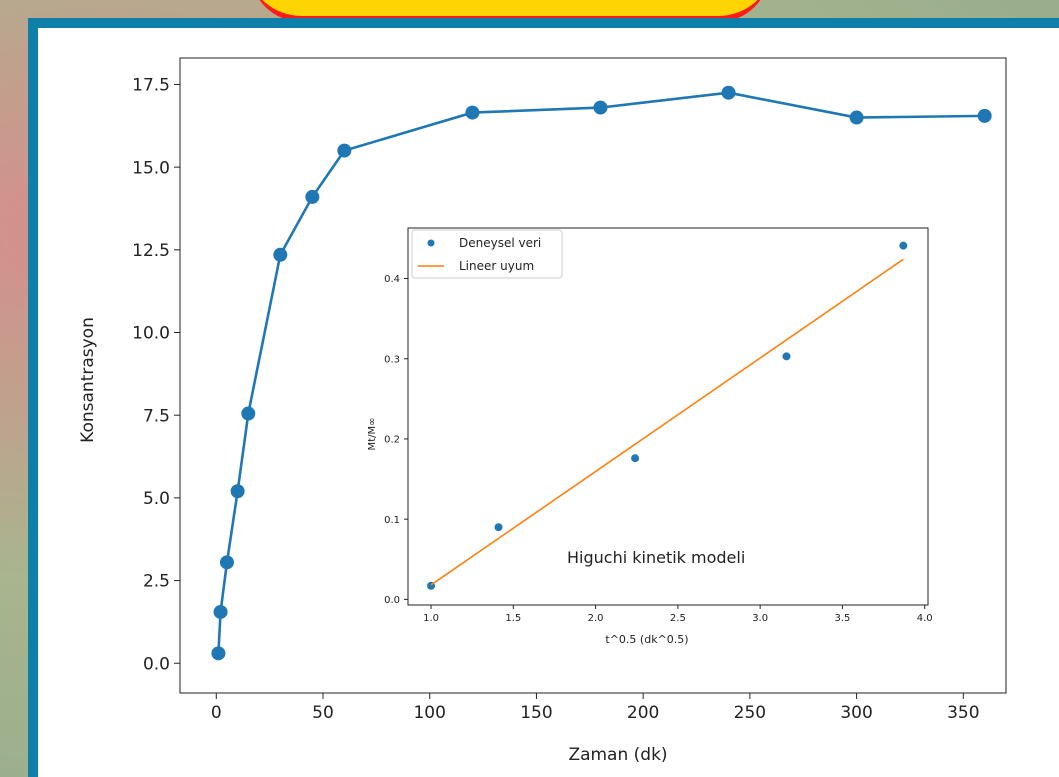 This screenshot has height=777, width=1059. Describe the element at coordinates (392, 520) in the screenshot. I see `inset-y-tick-label: 0.1` at that location.